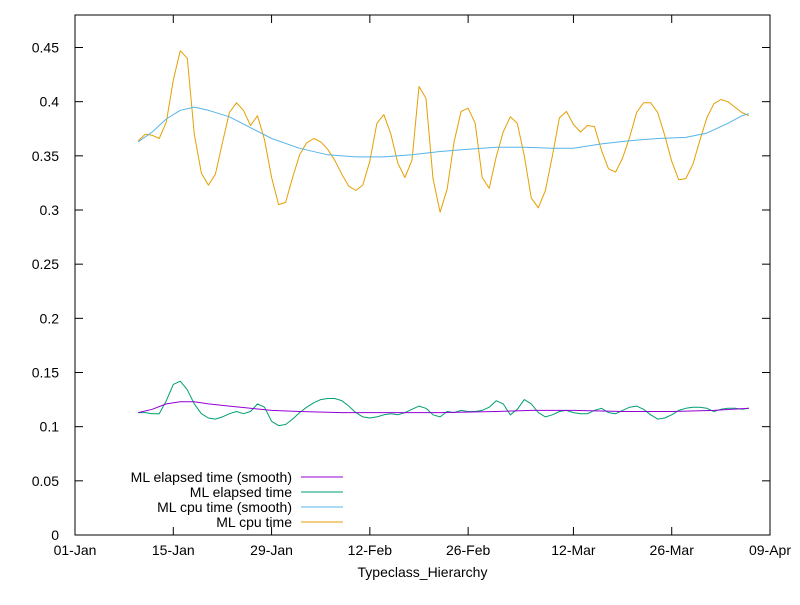 This screenshot has height=605, width=800. What do you see at coordinates (50, 102) in the screenshot?
I see `y-tick-label: 0.4` at bounding box center [50, 102].